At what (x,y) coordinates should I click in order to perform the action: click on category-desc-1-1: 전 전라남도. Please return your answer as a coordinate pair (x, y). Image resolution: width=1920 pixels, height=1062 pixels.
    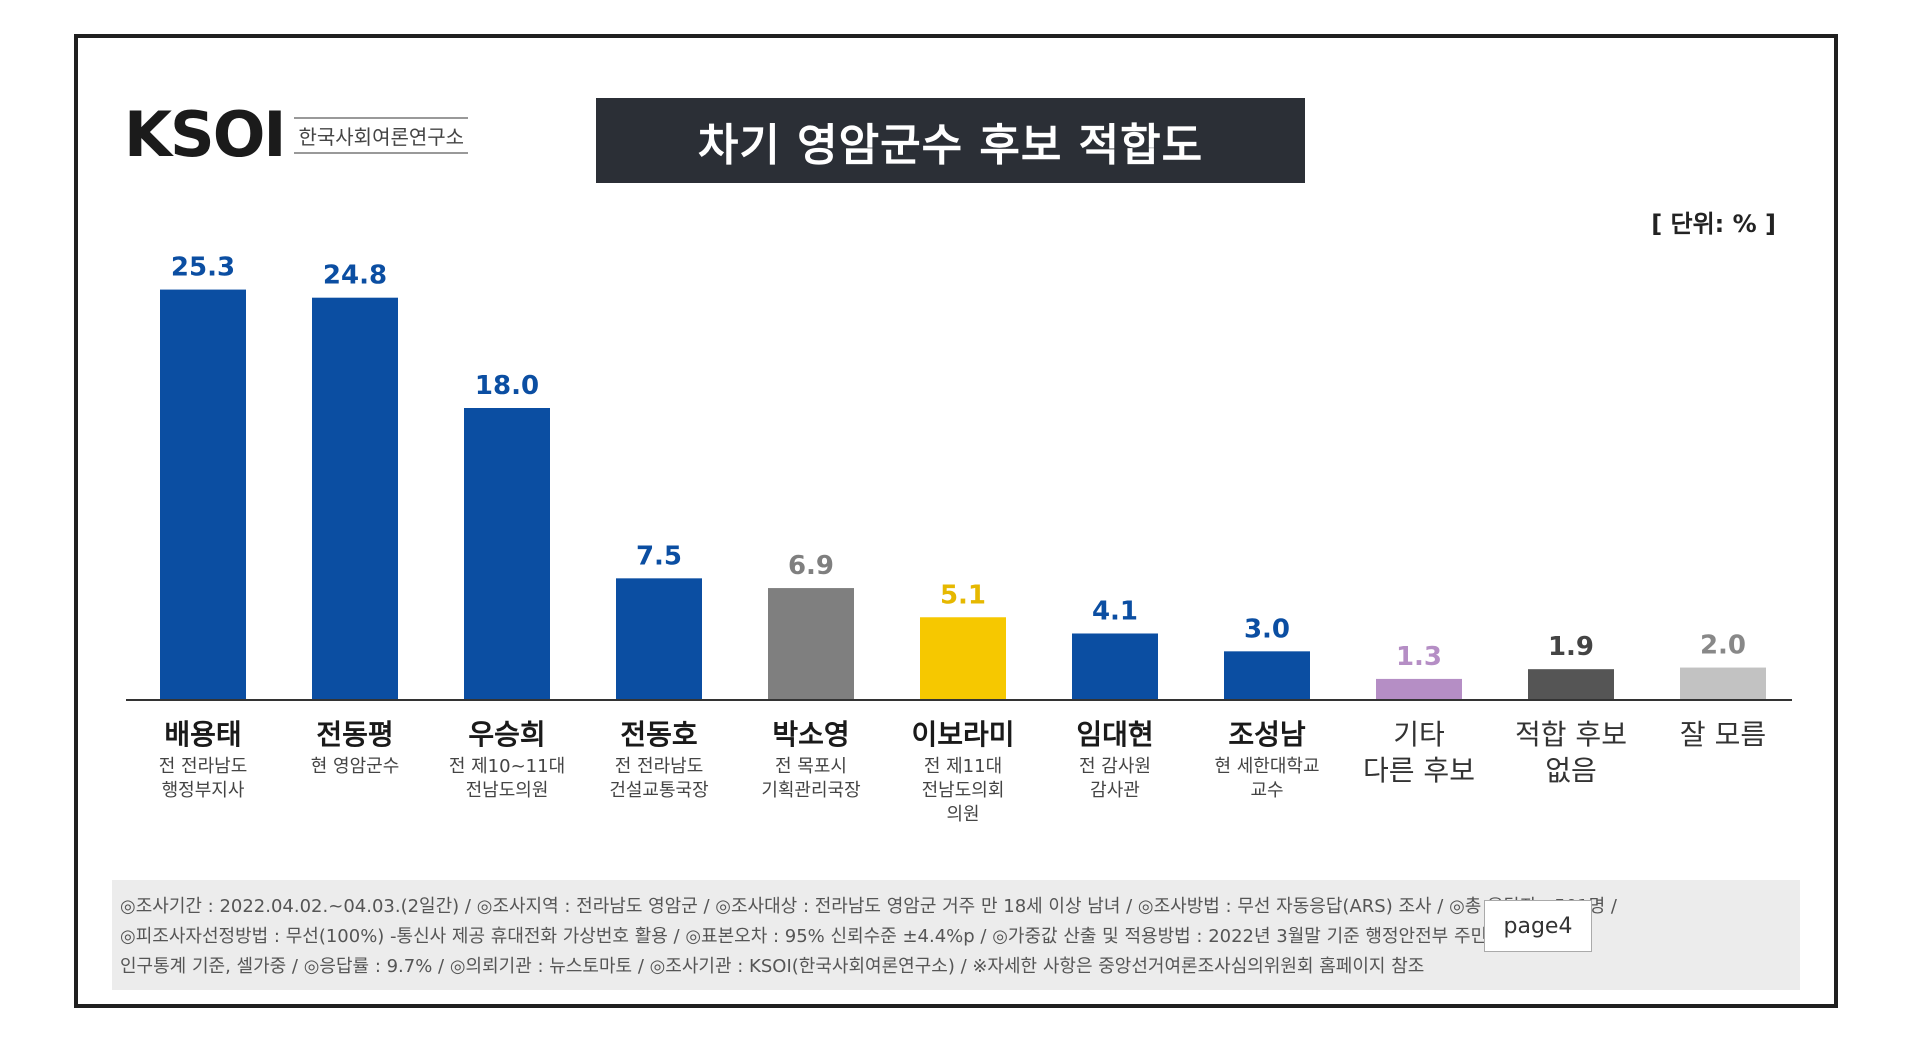
    Looking at the image, I should click on (203, 766).